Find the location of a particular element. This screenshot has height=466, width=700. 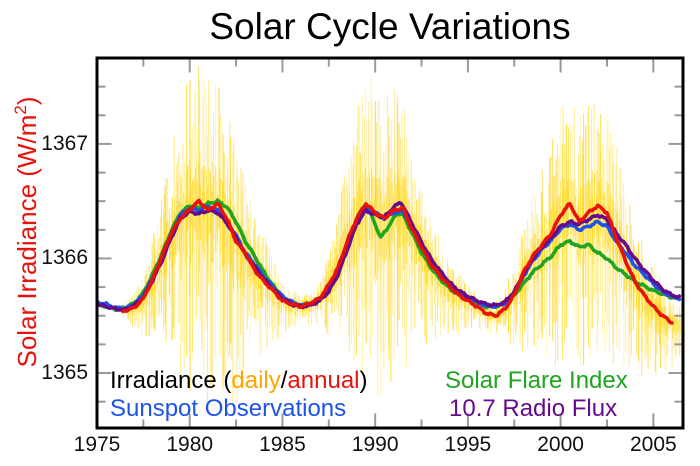

legend-irradiance-slash: / is located at coordinates (284, 380).